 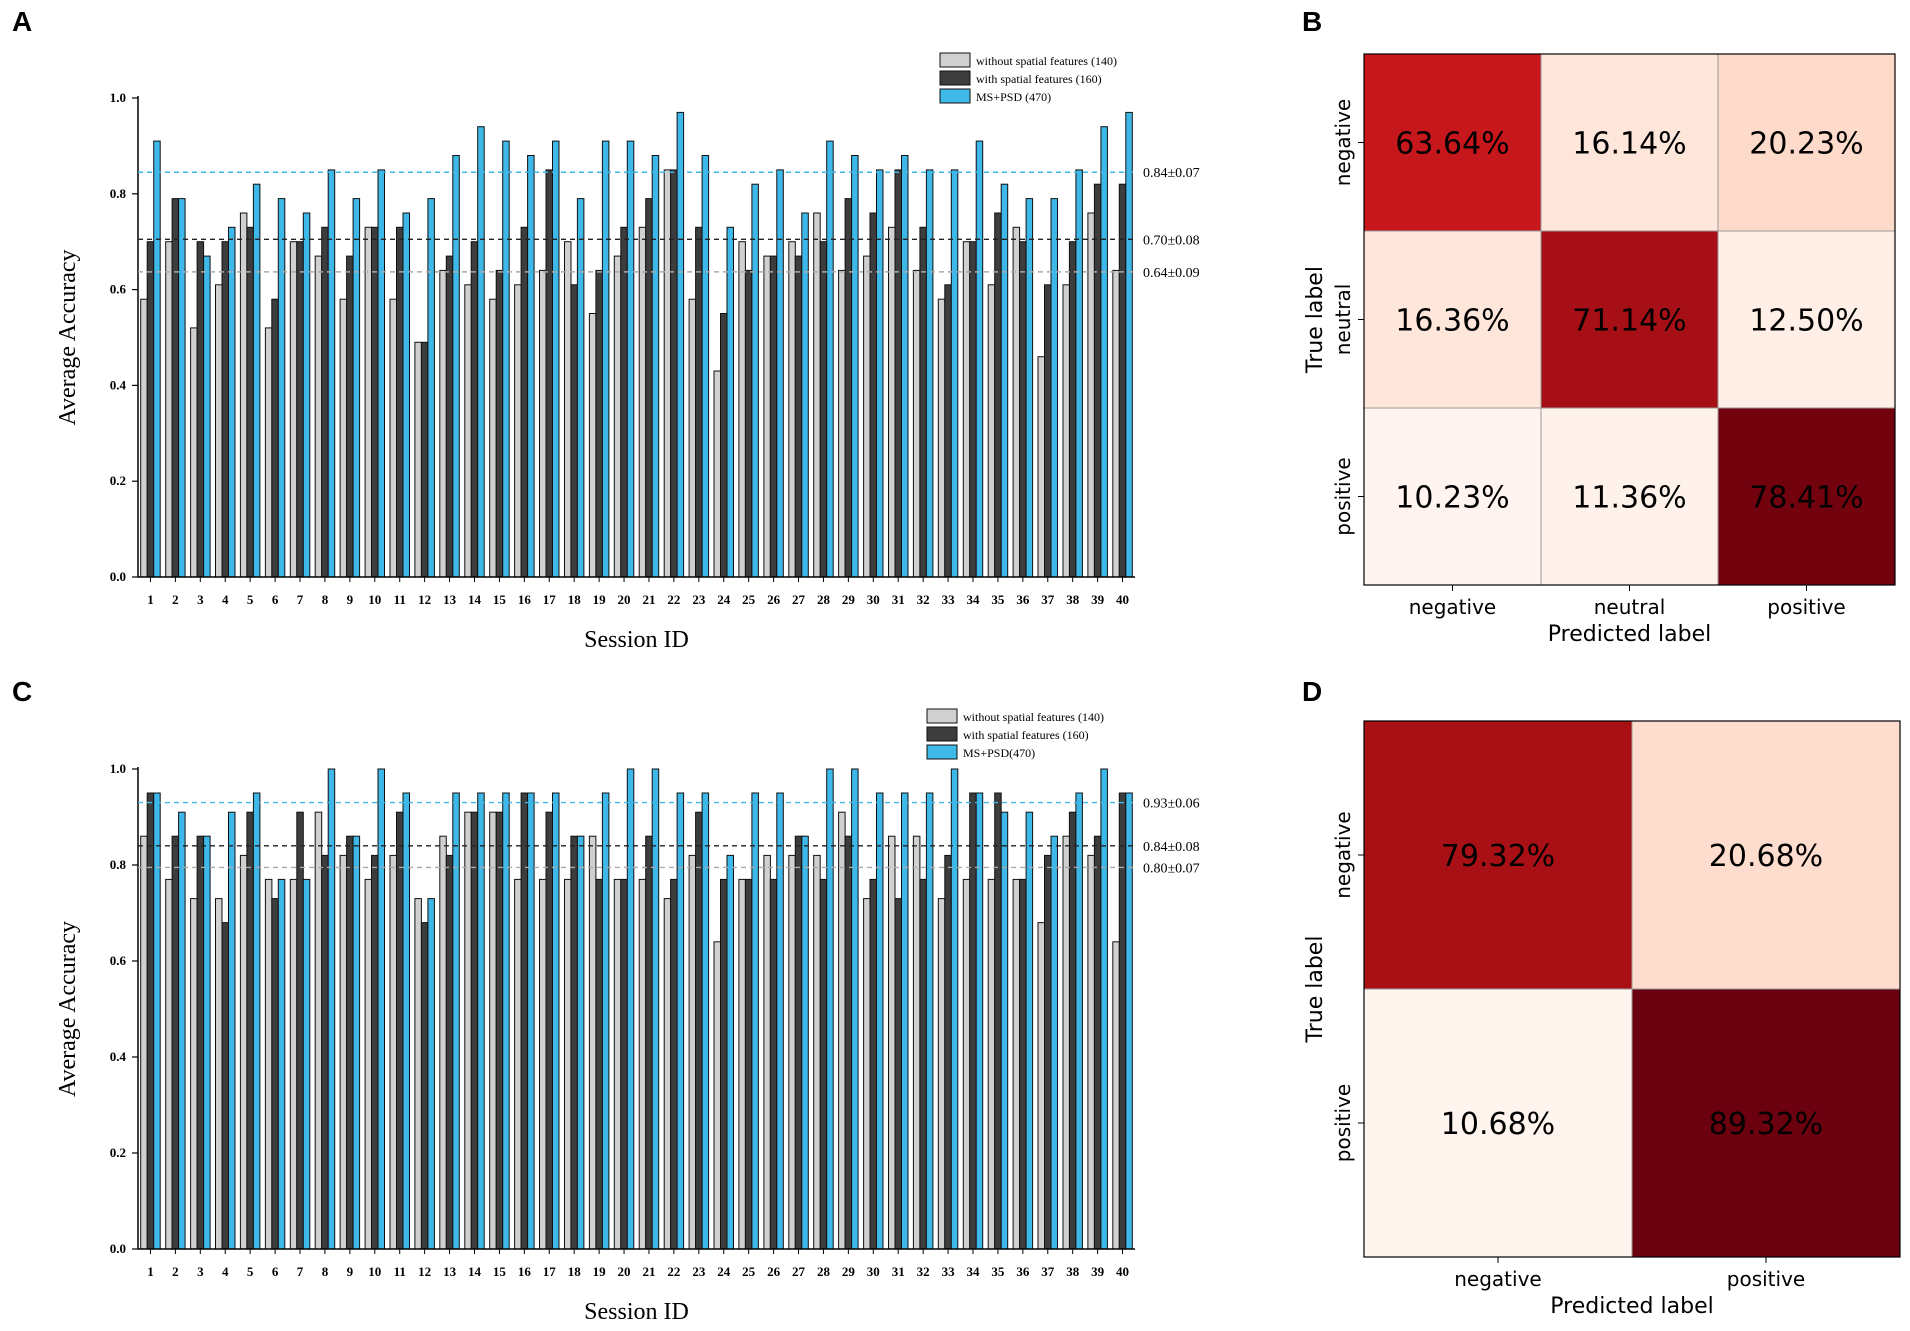 I want to click on x-tick-label: 3, so click(x=200, y=599).